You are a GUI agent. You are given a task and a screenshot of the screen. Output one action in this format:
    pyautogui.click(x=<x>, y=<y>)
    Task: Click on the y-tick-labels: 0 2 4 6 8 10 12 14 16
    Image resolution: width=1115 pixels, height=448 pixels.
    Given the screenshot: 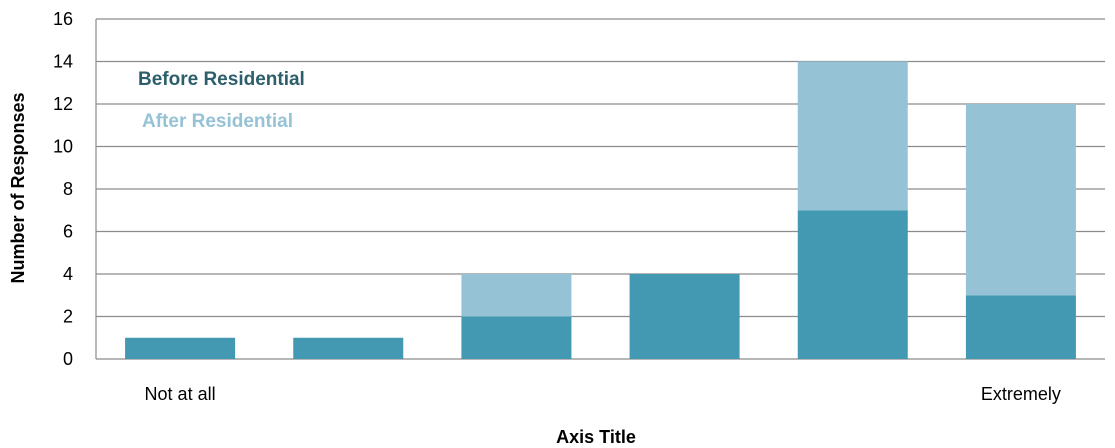 What is the action you would take?
    pyautogui.click(x=63, y=189)
    